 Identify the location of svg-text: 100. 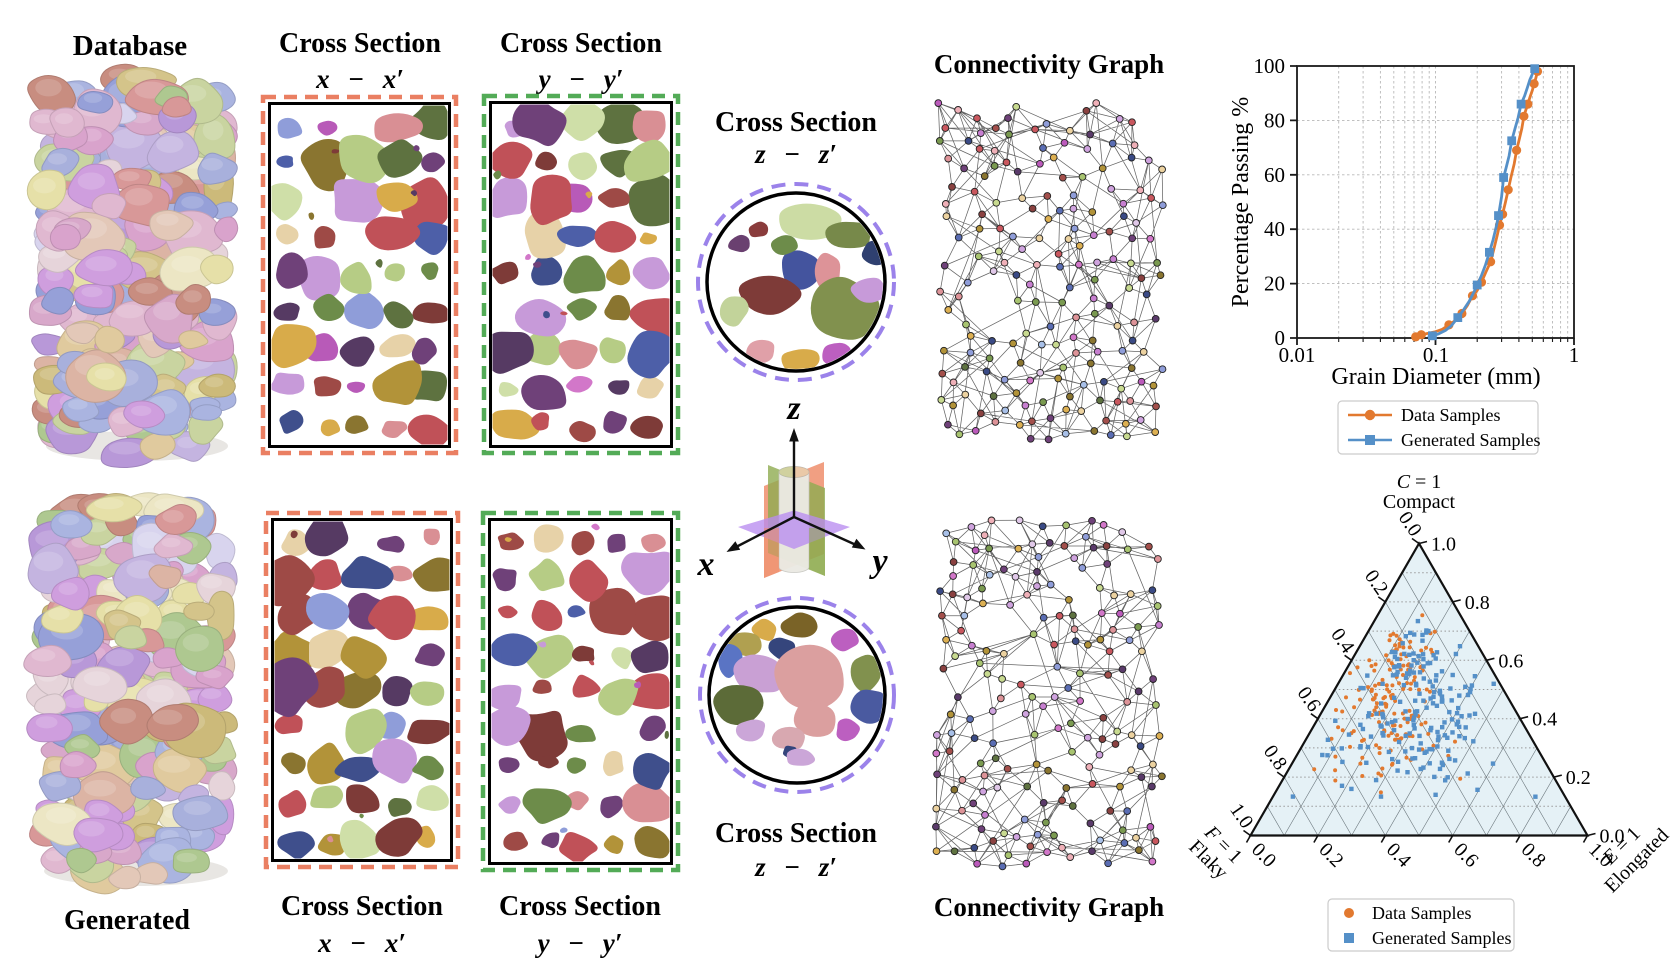
(1270, 66).